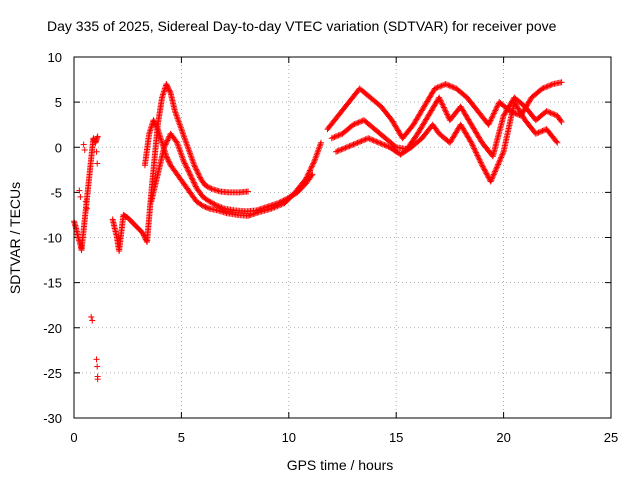 The width and height of the screenshot is (640, 480). What do you see at coordinates (56, 192) in the screenshot?
I see `y-tick-label: -5` at bounding box center [56, 192].